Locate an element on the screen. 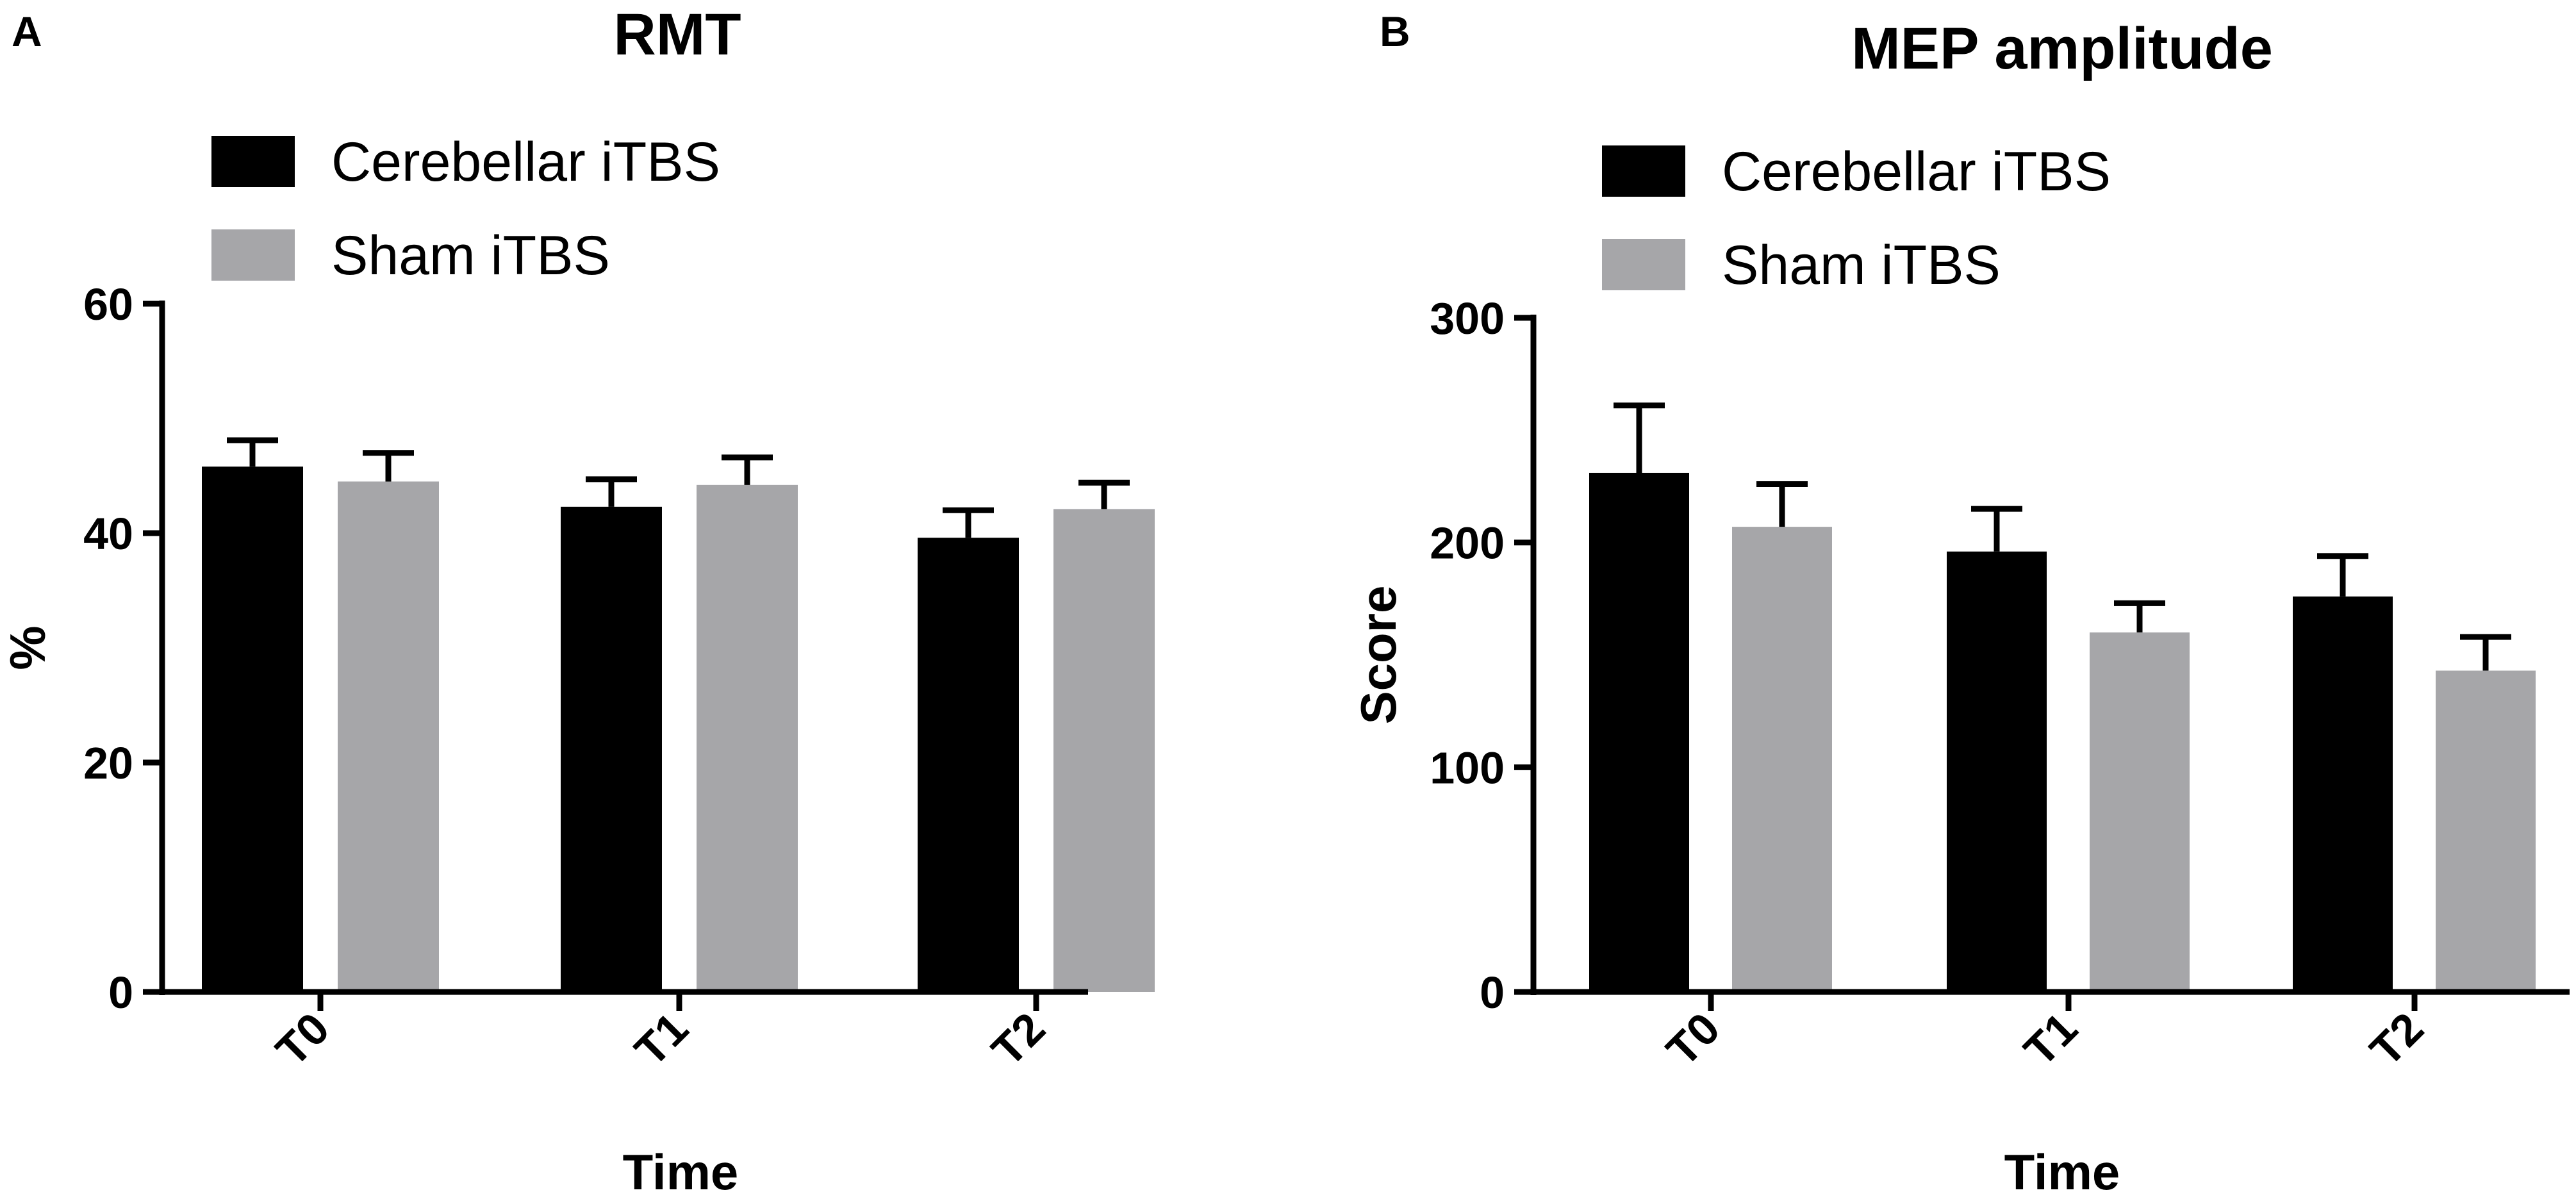  chart-title: RMT is located at coordinates (677, 34).